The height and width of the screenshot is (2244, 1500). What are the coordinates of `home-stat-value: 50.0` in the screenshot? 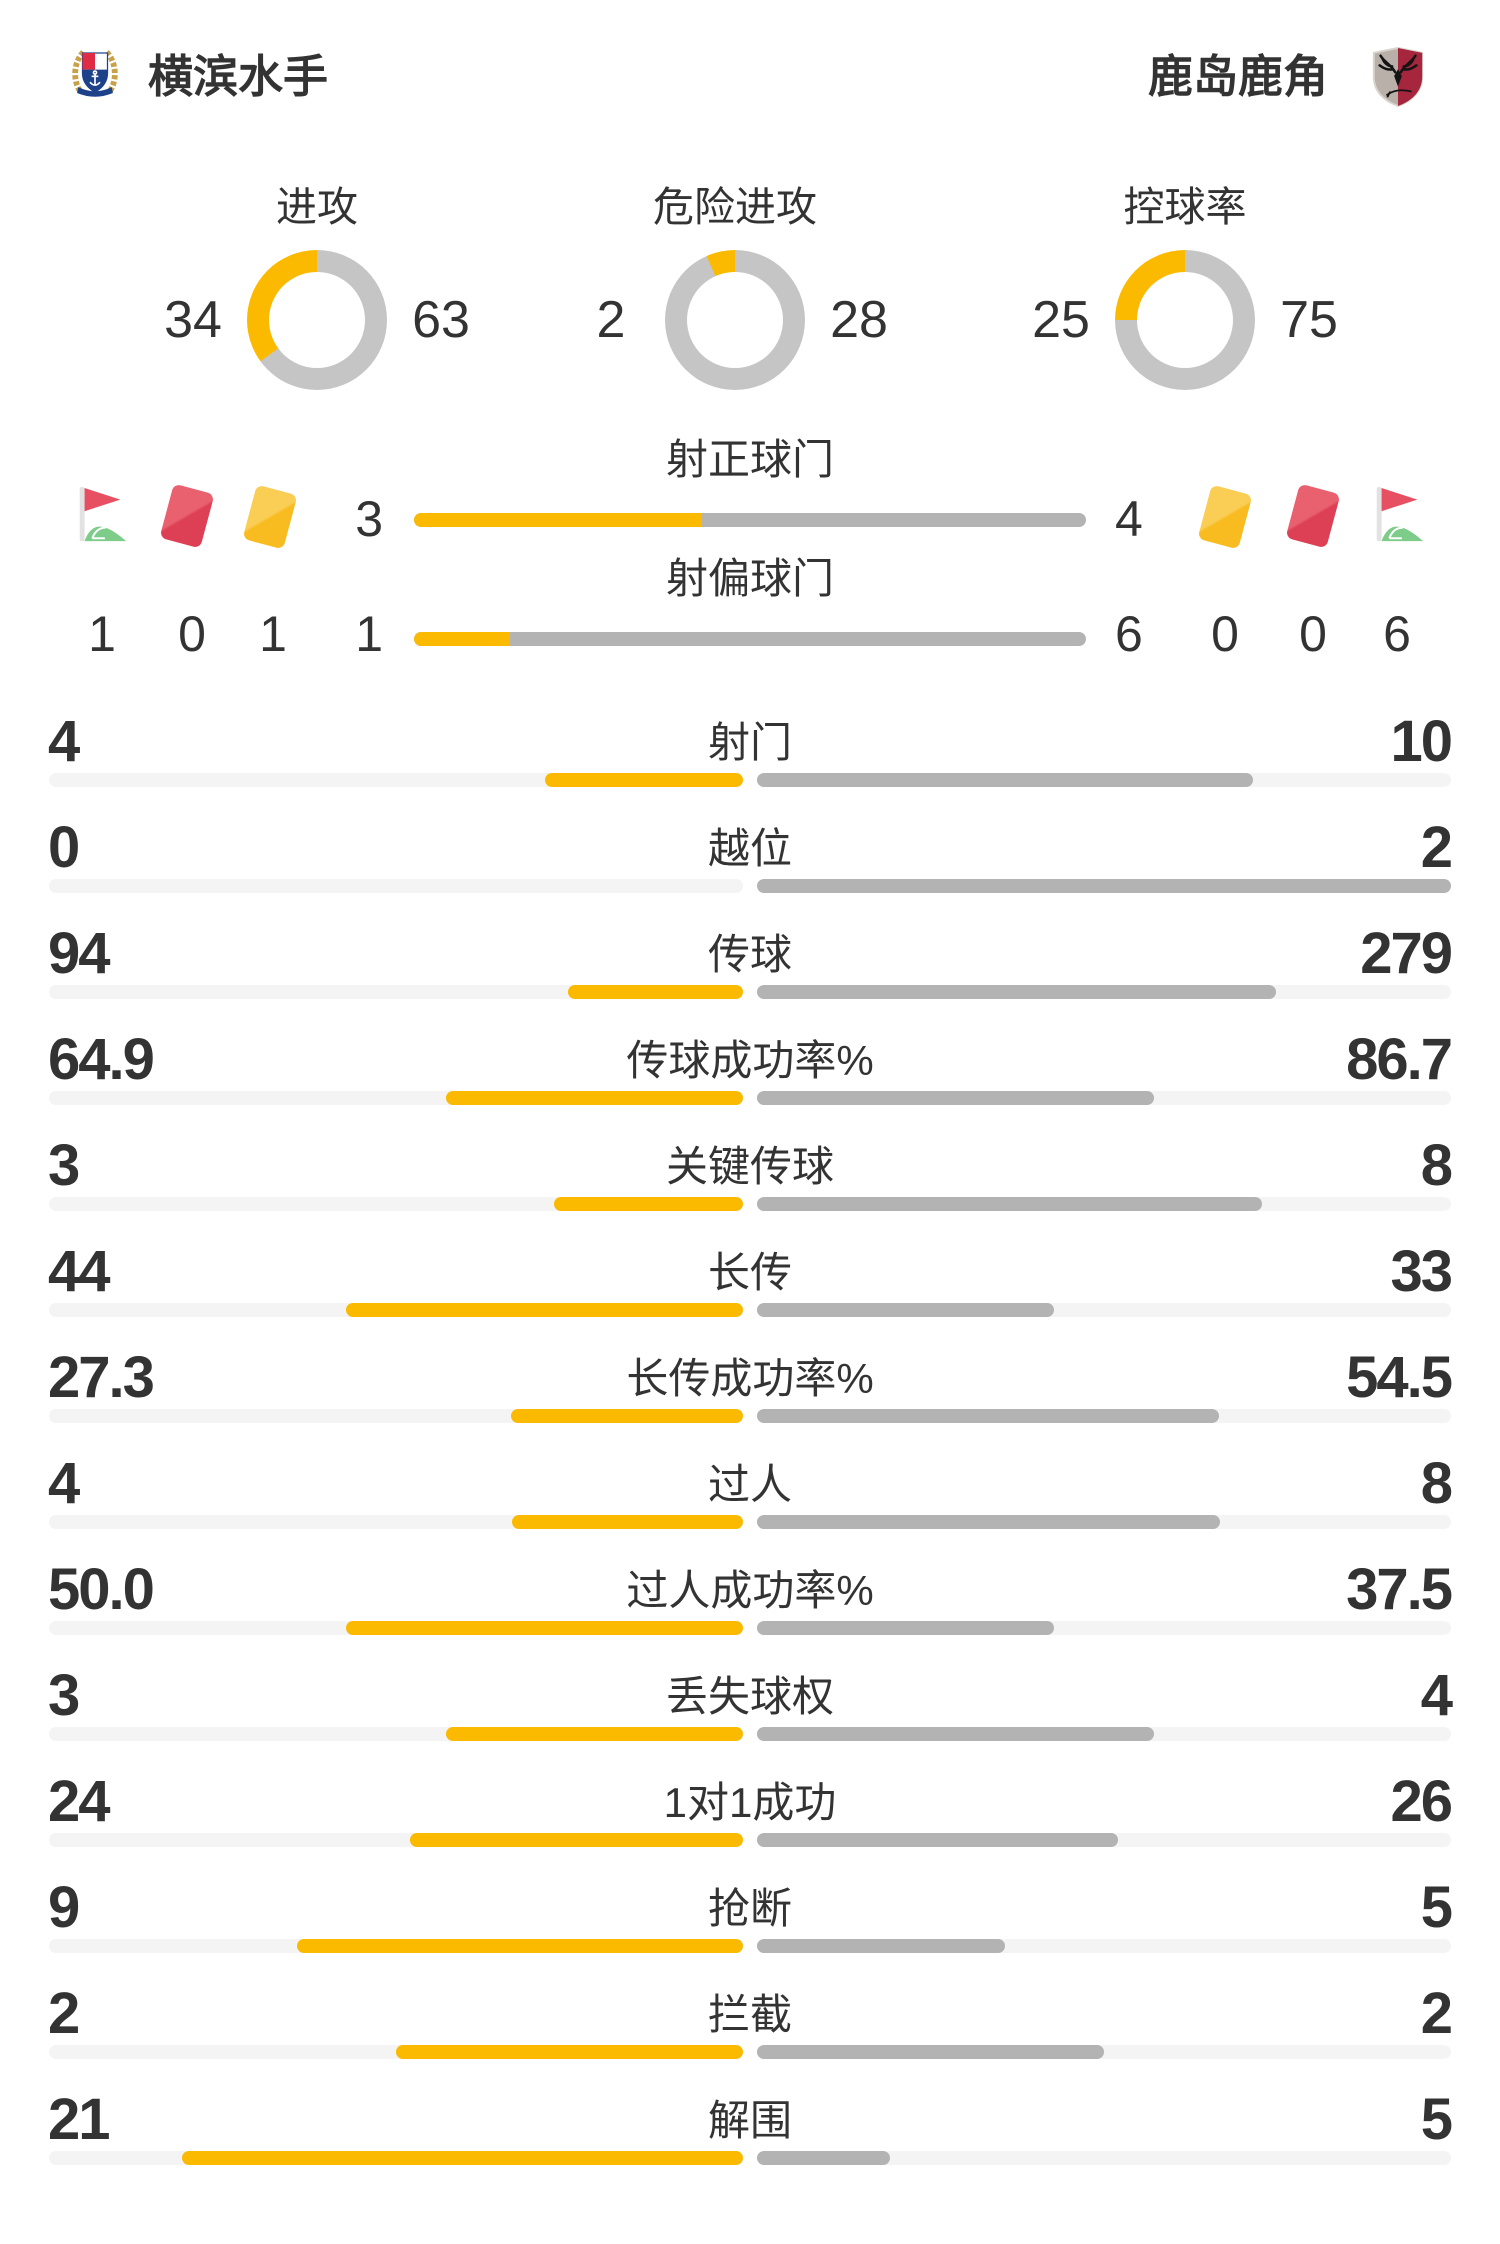 It's located at (101, 1589).